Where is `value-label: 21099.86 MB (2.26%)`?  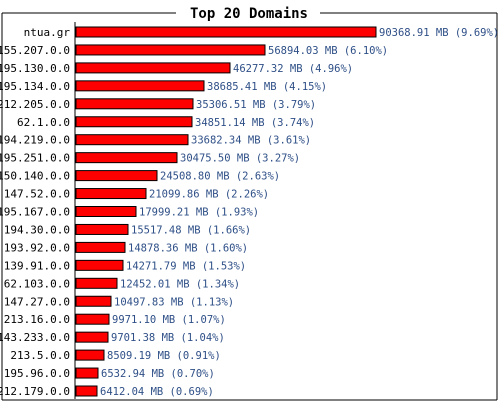 value-label: 21099.86 MB (2.26%) is located at coordinates (209, 195).